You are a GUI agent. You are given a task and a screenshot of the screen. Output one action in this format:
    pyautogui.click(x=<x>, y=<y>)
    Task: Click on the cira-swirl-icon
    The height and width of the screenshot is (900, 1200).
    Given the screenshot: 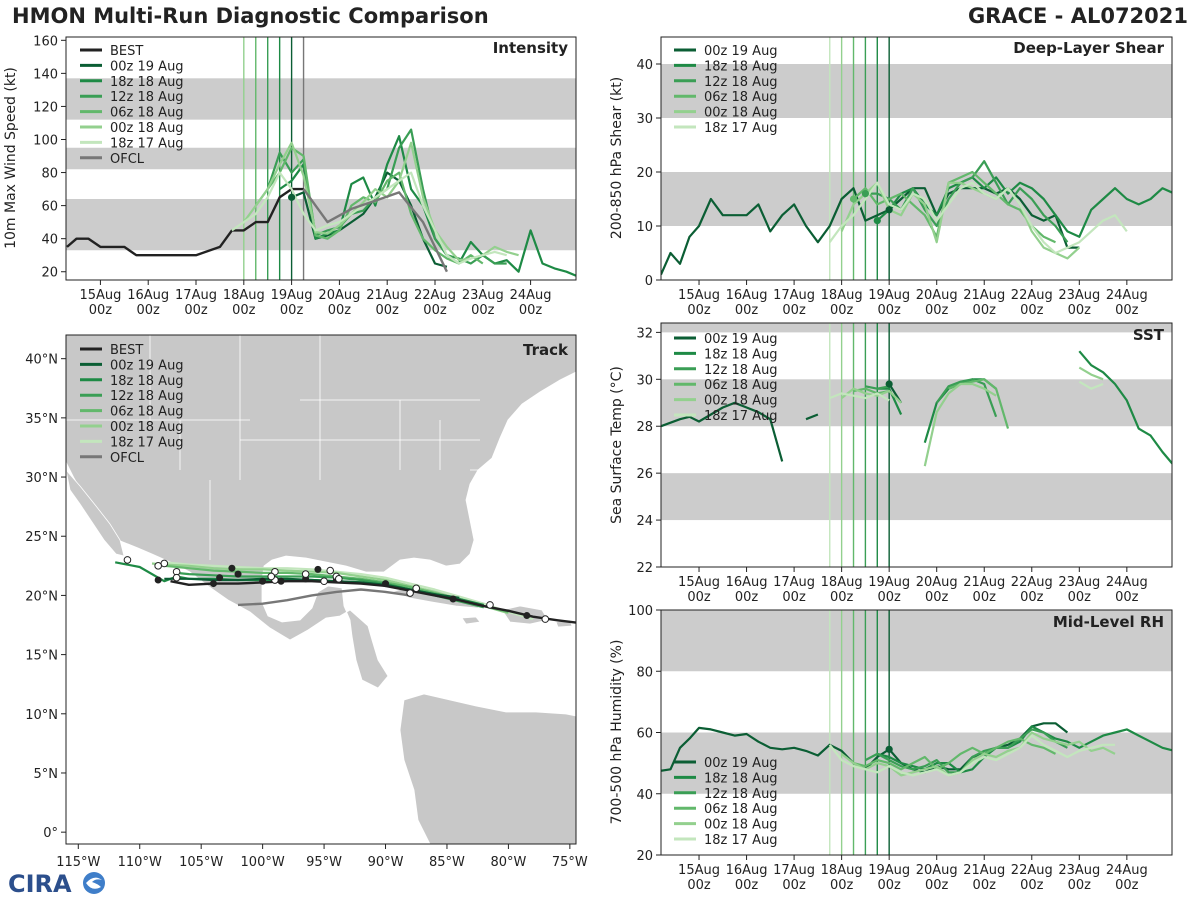 What is the action you would take?
    pyautogui.click(x=94, y=883)
    